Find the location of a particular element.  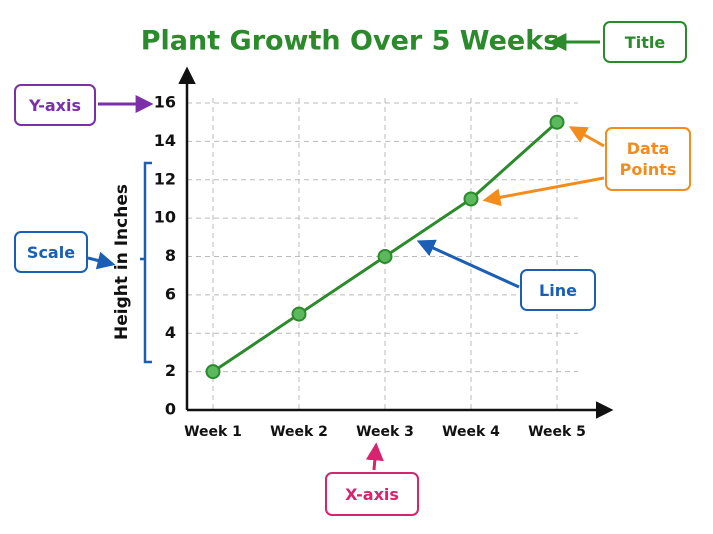

annotation: Line is located at coordinates (558, 290).